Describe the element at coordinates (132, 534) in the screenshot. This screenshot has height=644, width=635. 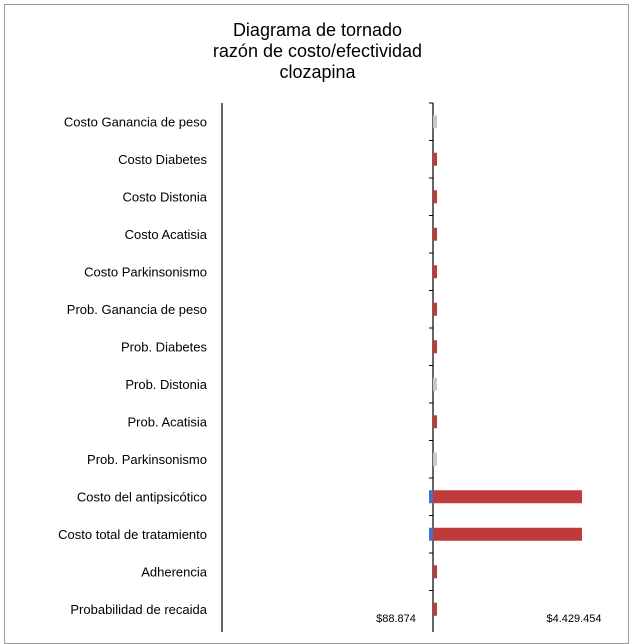
I see `category-label: Costo total de tratamiento` at that location.